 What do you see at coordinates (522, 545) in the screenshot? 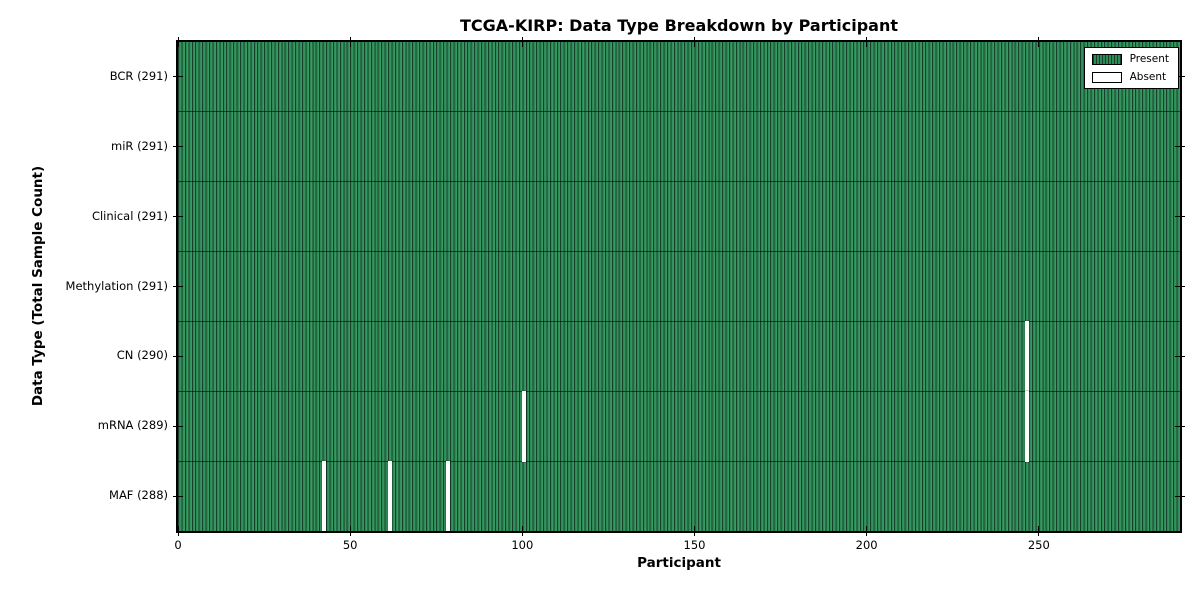
I see `x-tick-label: 100` at bounding box center [522, 545].